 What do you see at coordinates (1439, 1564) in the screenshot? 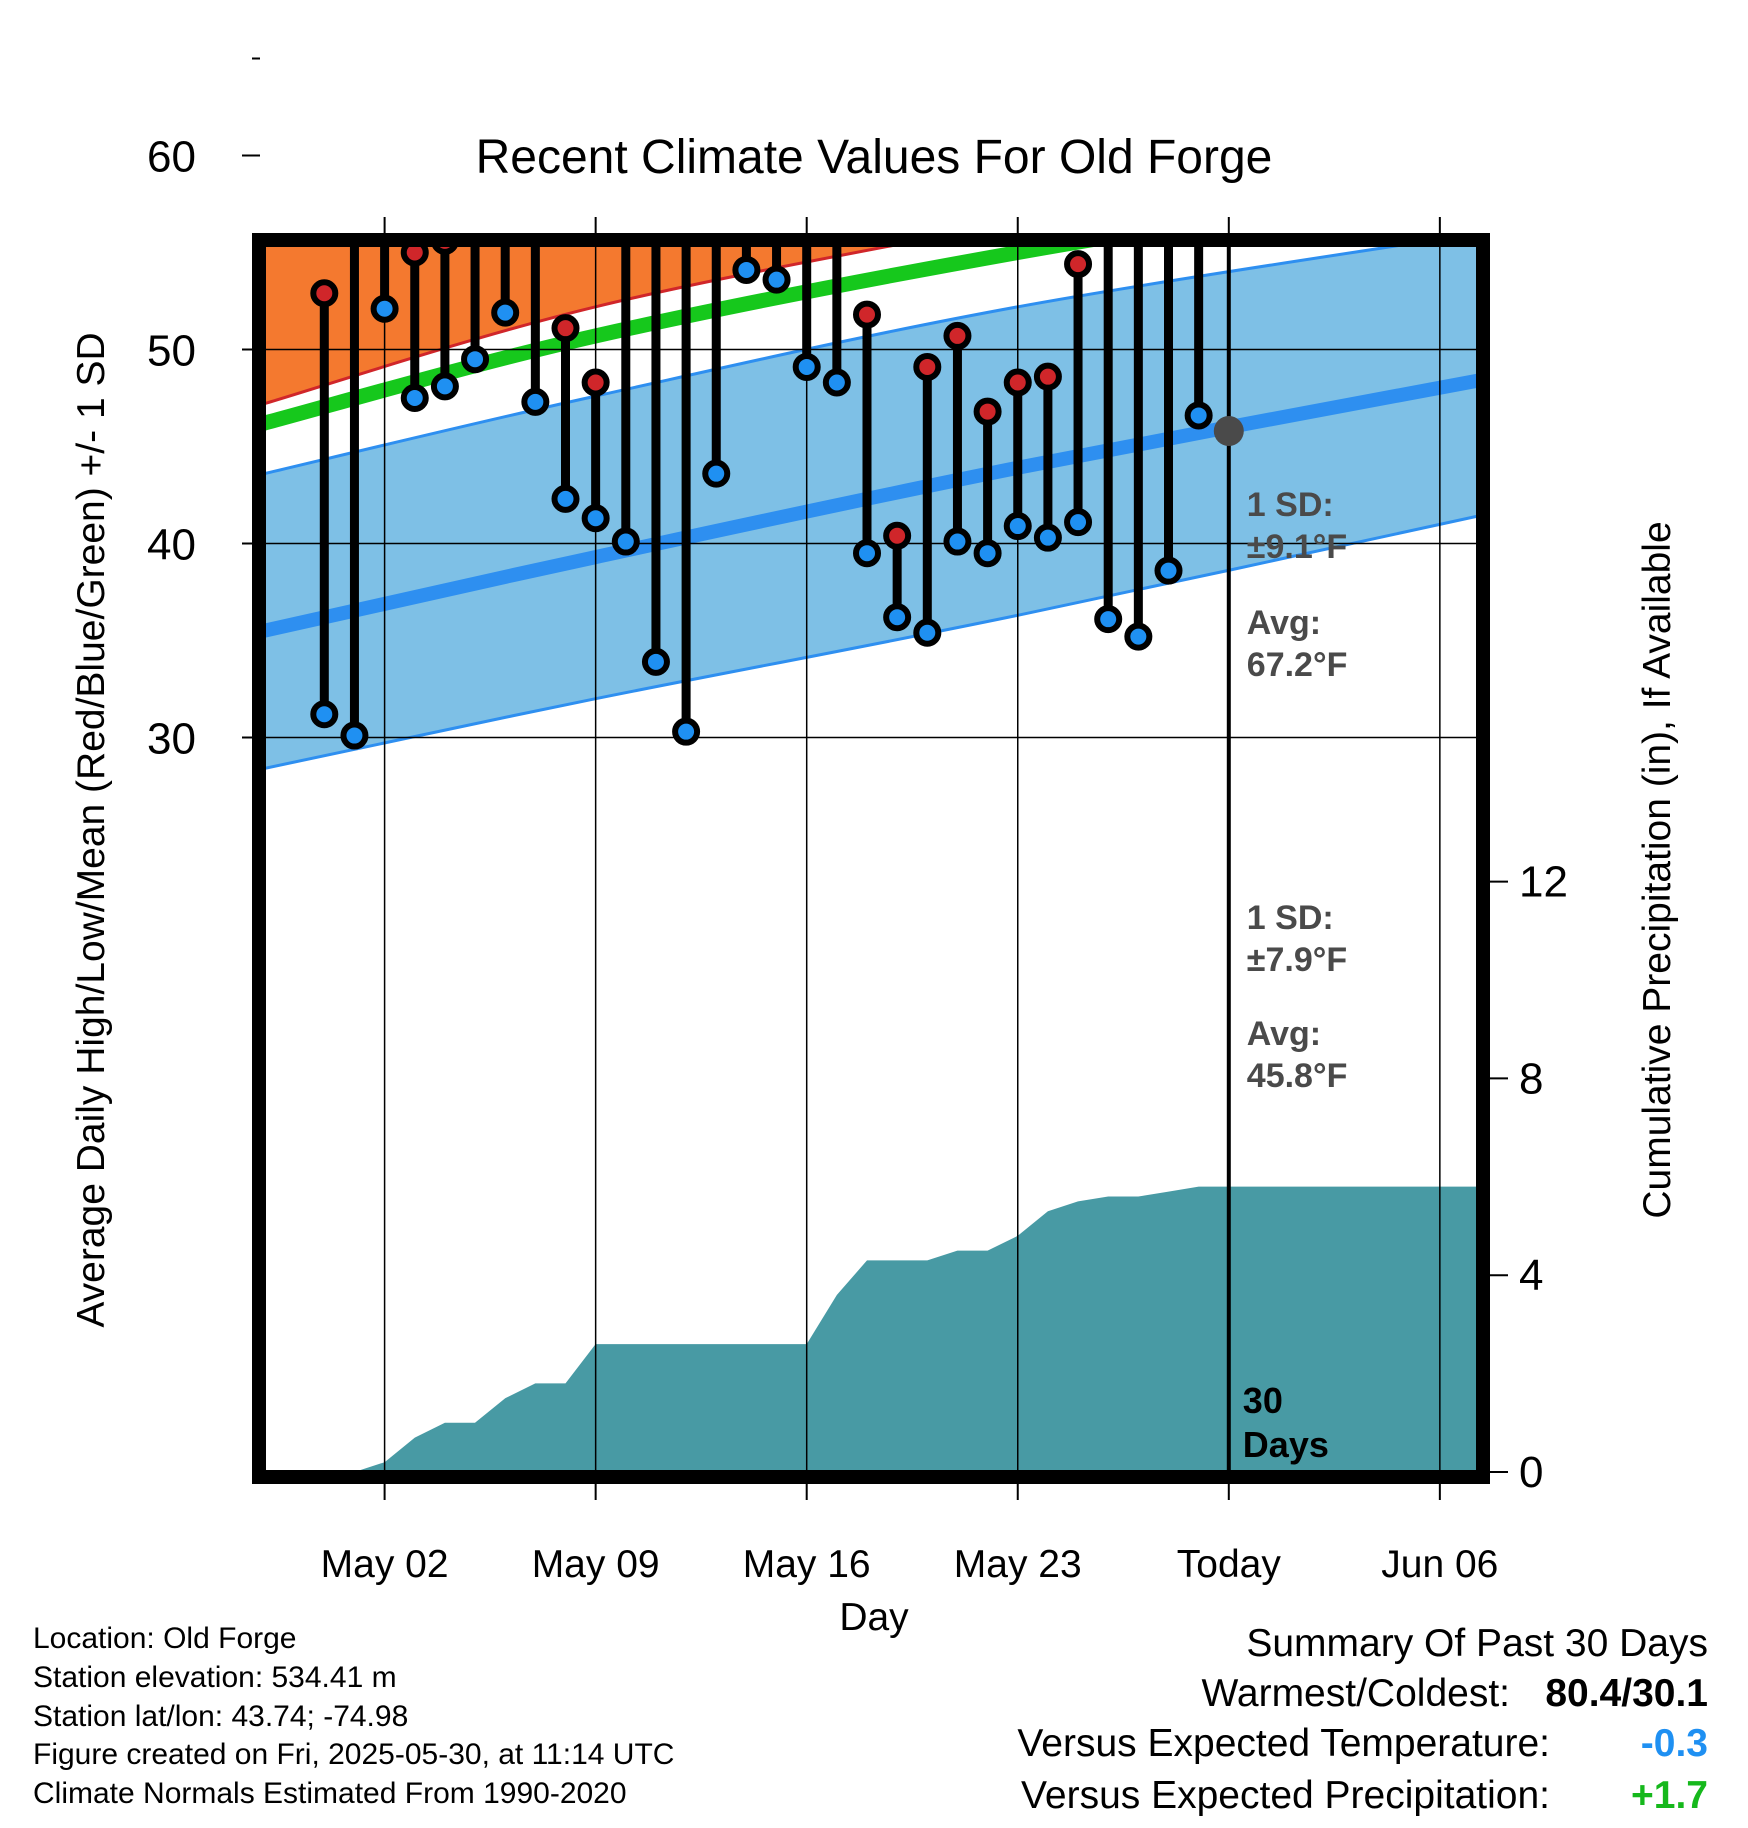
I see `x-tick-label: Jun 06` at bounding box center [1439, 1564].